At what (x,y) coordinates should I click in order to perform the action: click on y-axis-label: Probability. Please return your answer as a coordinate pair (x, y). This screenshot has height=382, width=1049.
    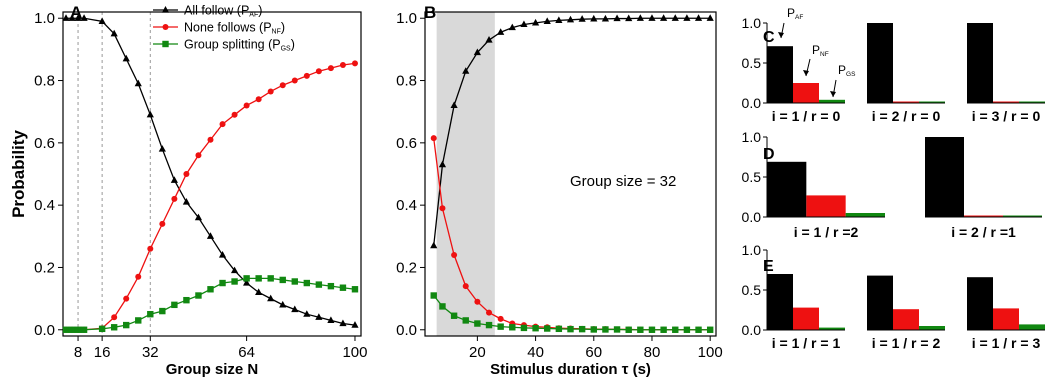
    Looking at the image, I should click on (18, 174).